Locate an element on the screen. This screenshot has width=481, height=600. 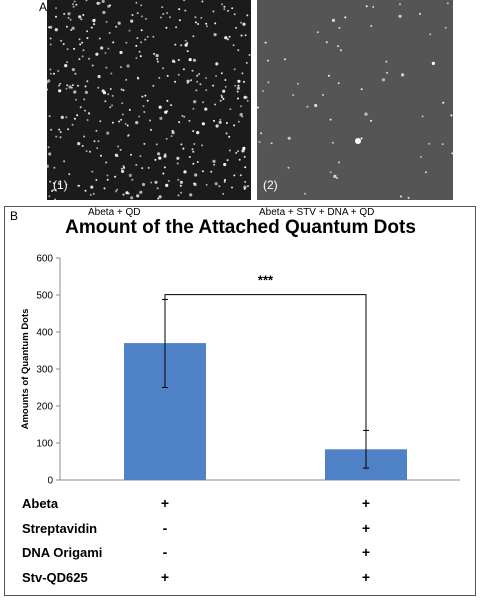
micrograph-2: (2) is located at coordinates (355, 100).